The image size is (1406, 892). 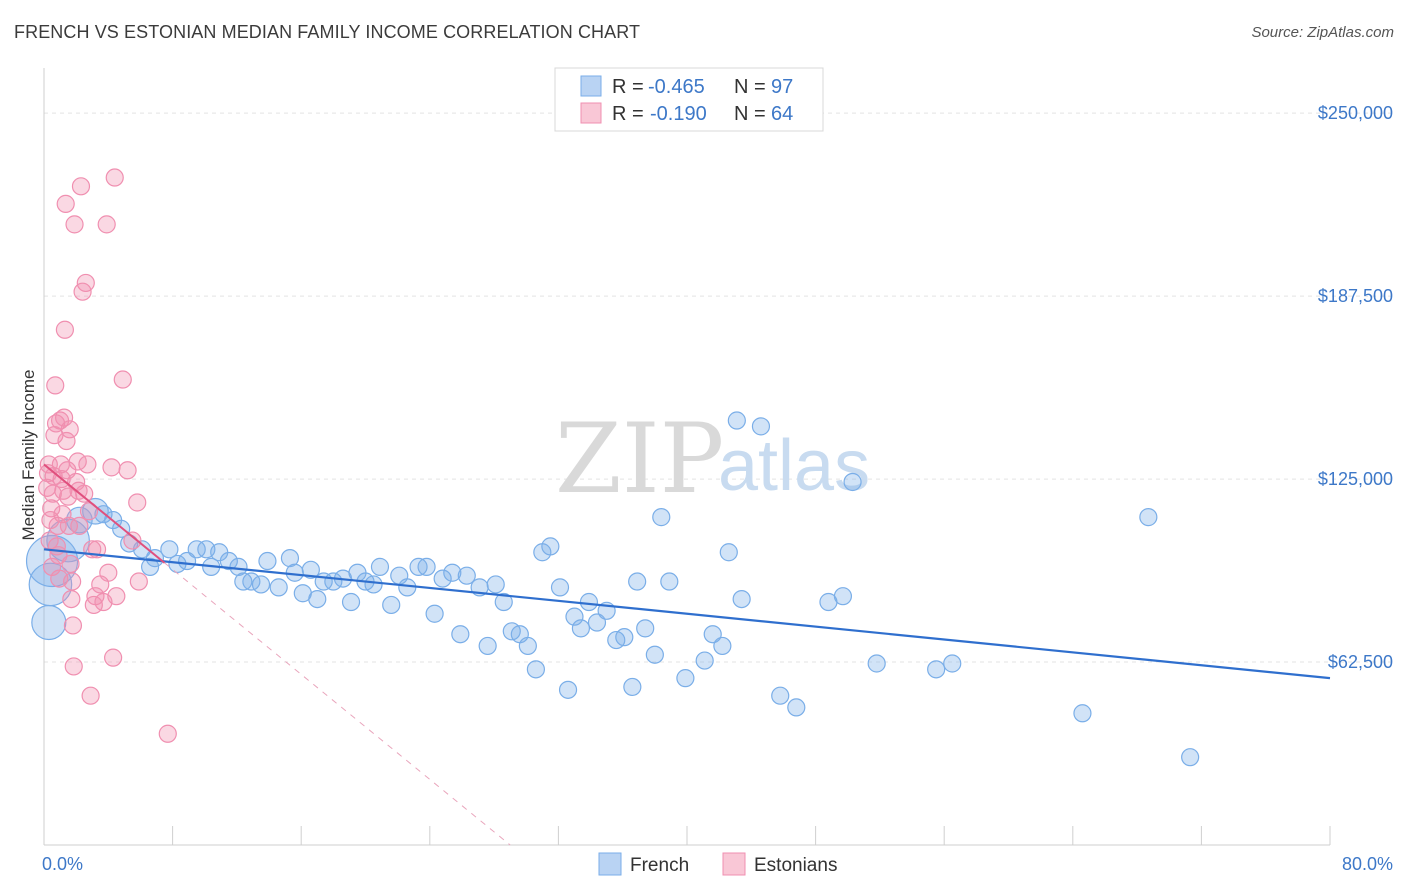 What do you see at coordinates (107, 455) in the screenshot?
I see `series-estonians` at bounding box center [107, 455].